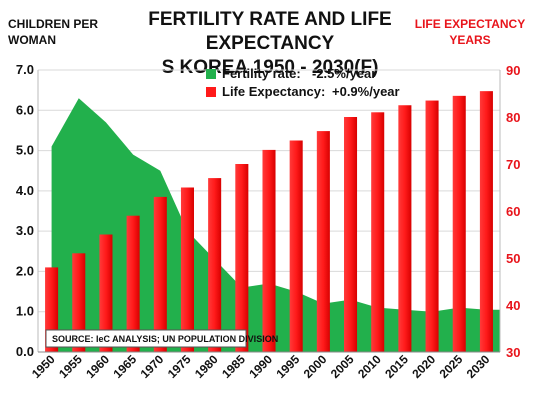  What do you see at coordinates (211, 74) in the screenshot?
I see `legend-swatch-fertility` at bounding box center [211, 74].